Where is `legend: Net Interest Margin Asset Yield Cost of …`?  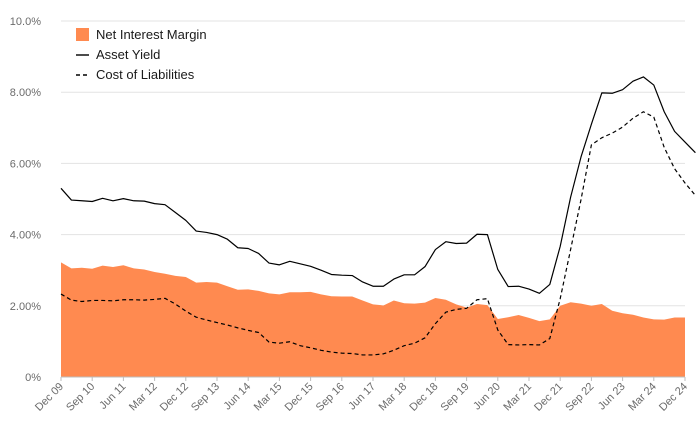
legend: Net Interest Margin Asset Yield Cost of … is located at coordinates (141, 54).